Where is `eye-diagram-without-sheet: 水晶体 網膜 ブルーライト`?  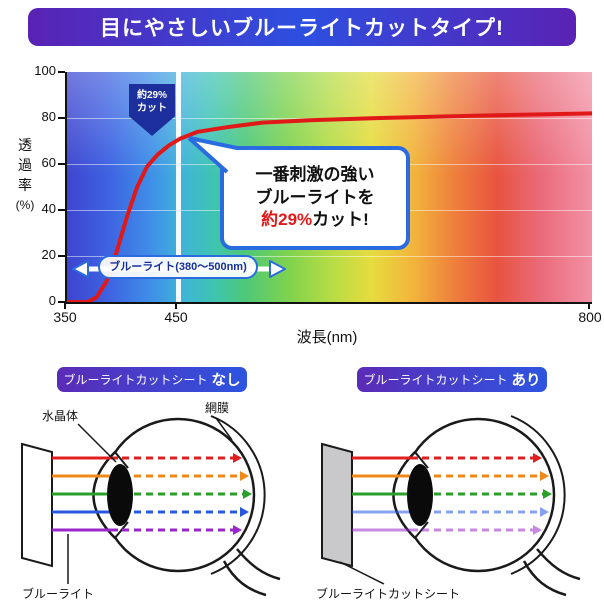 eye-diagram-without-sheet: 水晶体 網膜 ブルーライト is located at coordinates (151, 501).